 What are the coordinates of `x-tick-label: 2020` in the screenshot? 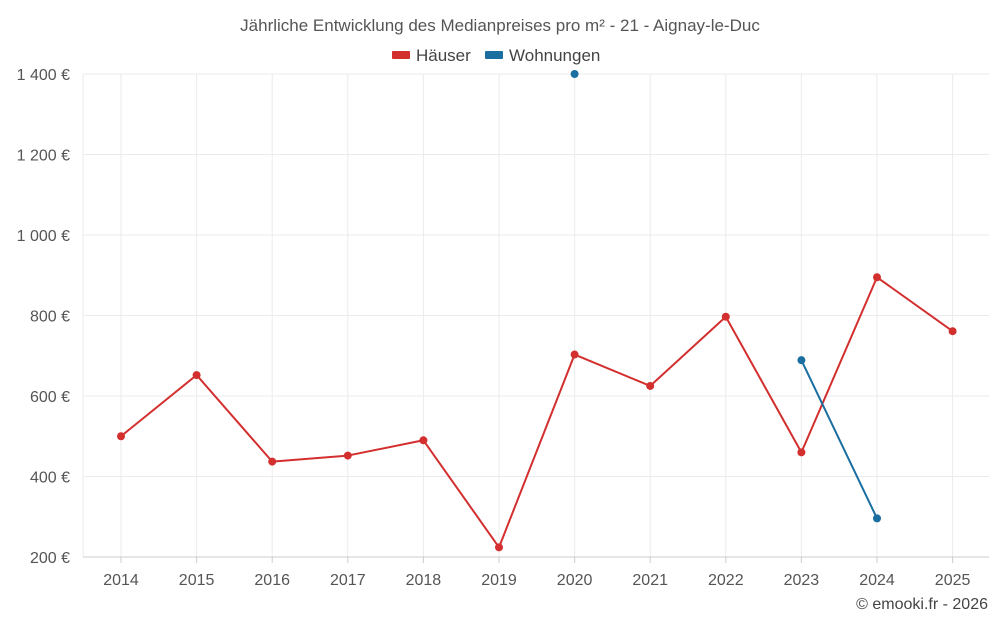 It's located at (575, 580).